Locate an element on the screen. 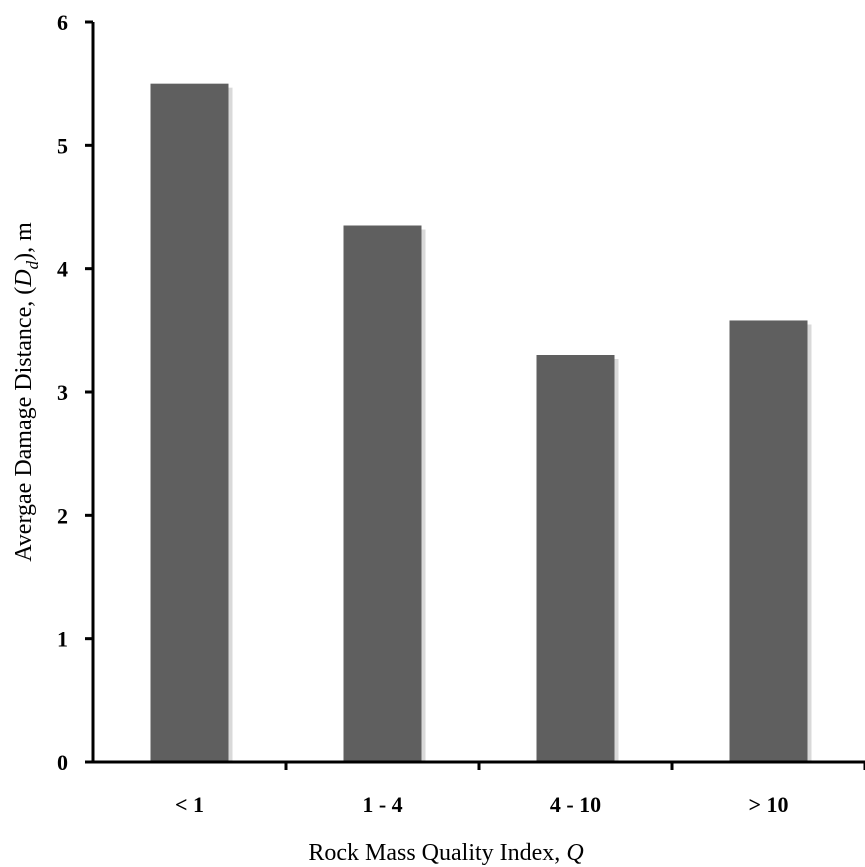 The image size is (865, 867). x-axis-title: Rock Mass Quality Index, Q is located at coordinates (445, 853).